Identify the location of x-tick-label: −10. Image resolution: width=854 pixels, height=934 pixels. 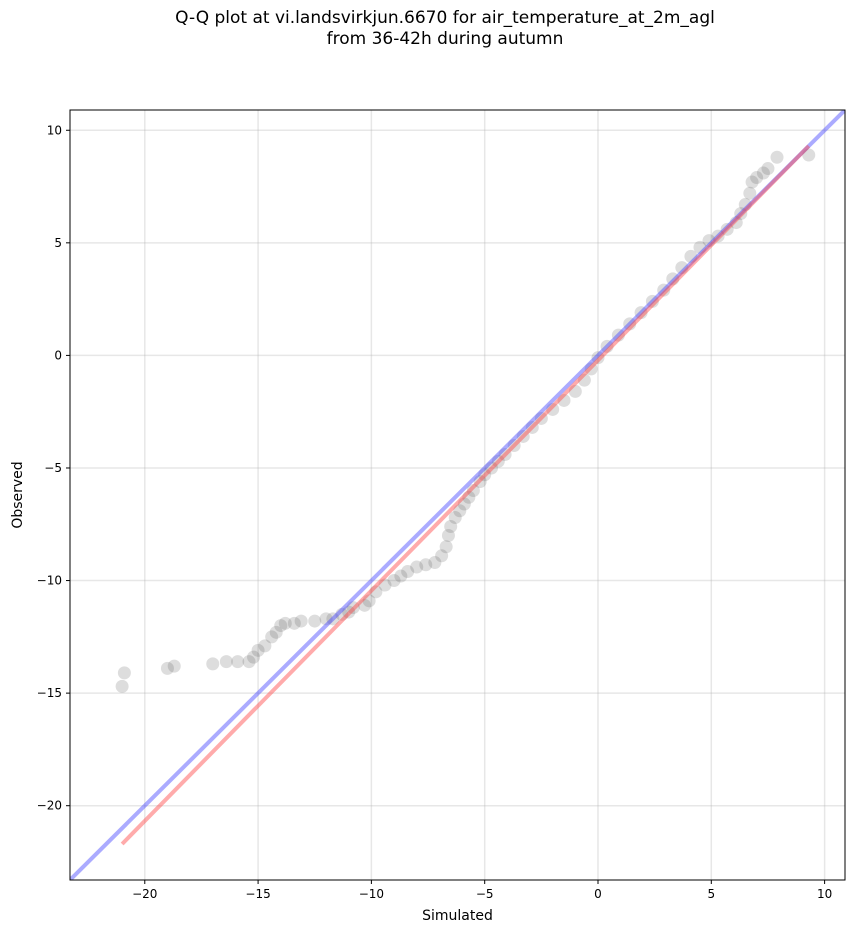
(371, 894).